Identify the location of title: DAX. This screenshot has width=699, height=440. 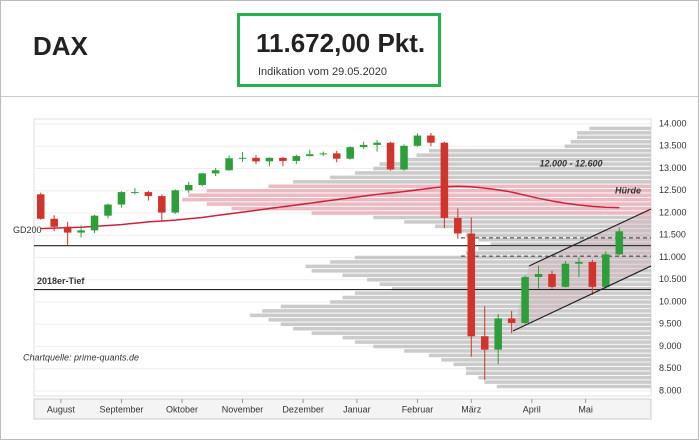
(60, 46).